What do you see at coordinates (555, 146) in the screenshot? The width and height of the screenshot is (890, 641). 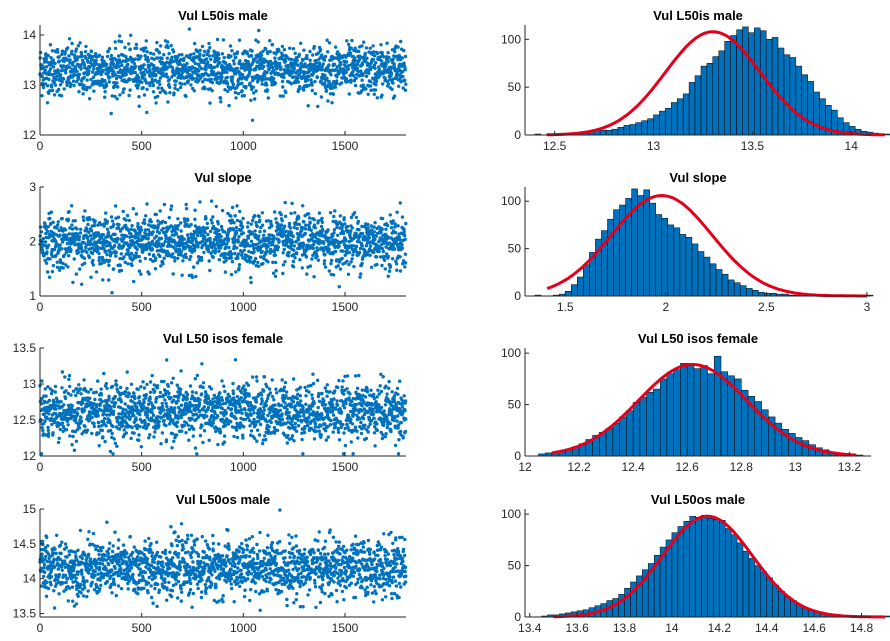 I see `x-tick-label: 12.5` at bounding box center [555, 146].